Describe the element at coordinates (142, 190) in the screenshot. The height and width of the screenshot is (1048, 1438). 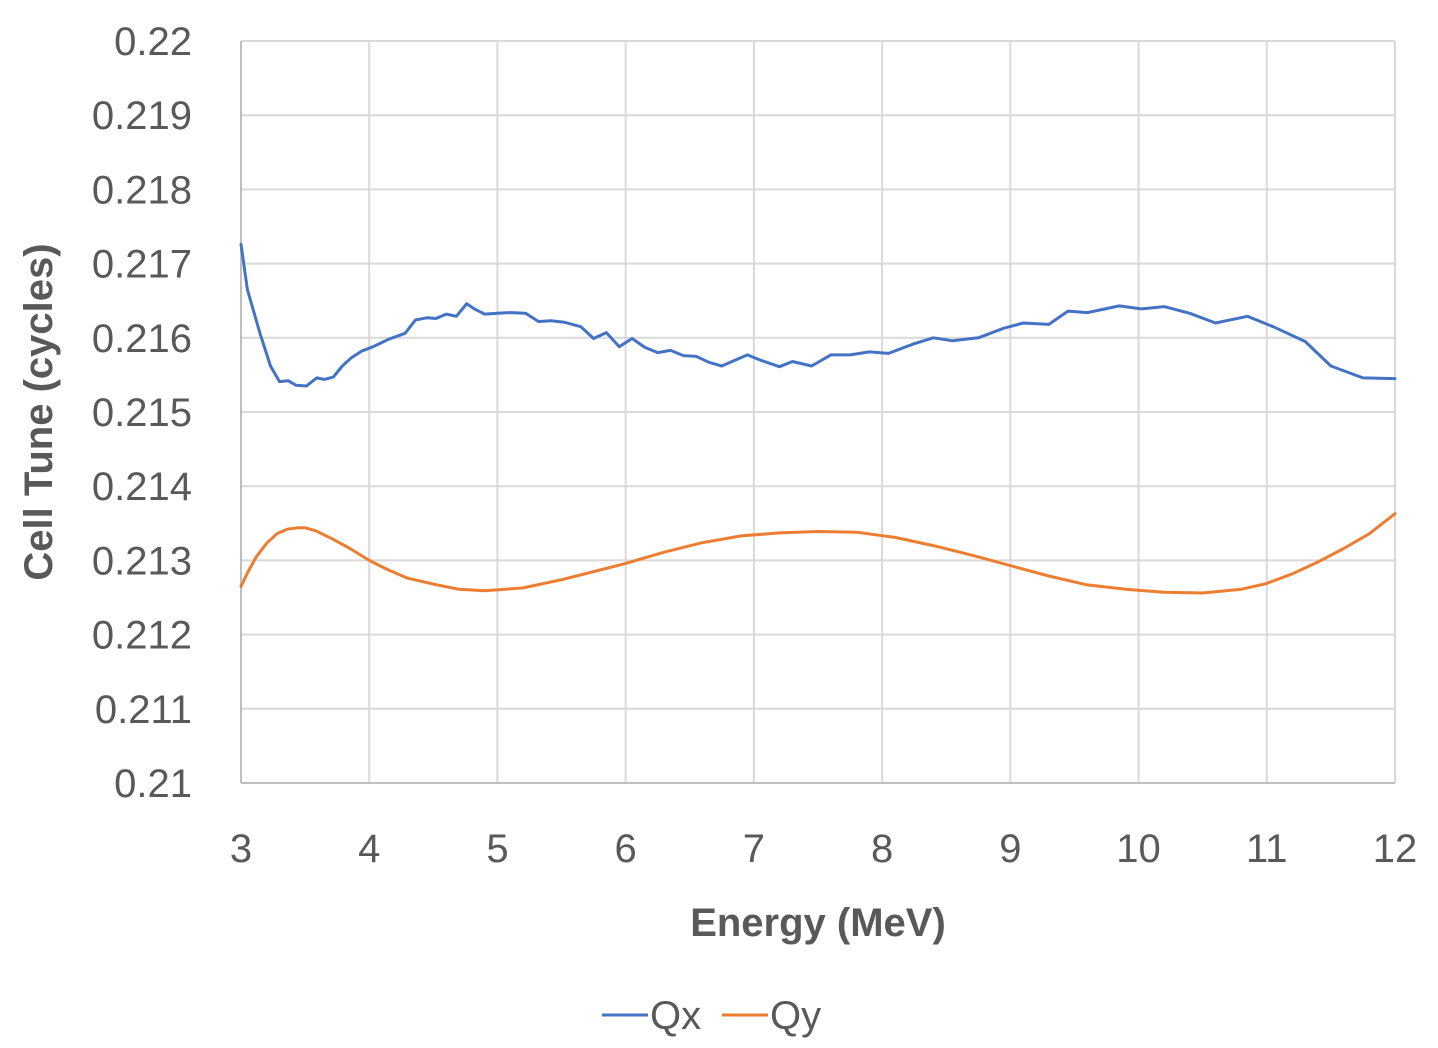
I see `y-tick-label: 0.218` at that location.